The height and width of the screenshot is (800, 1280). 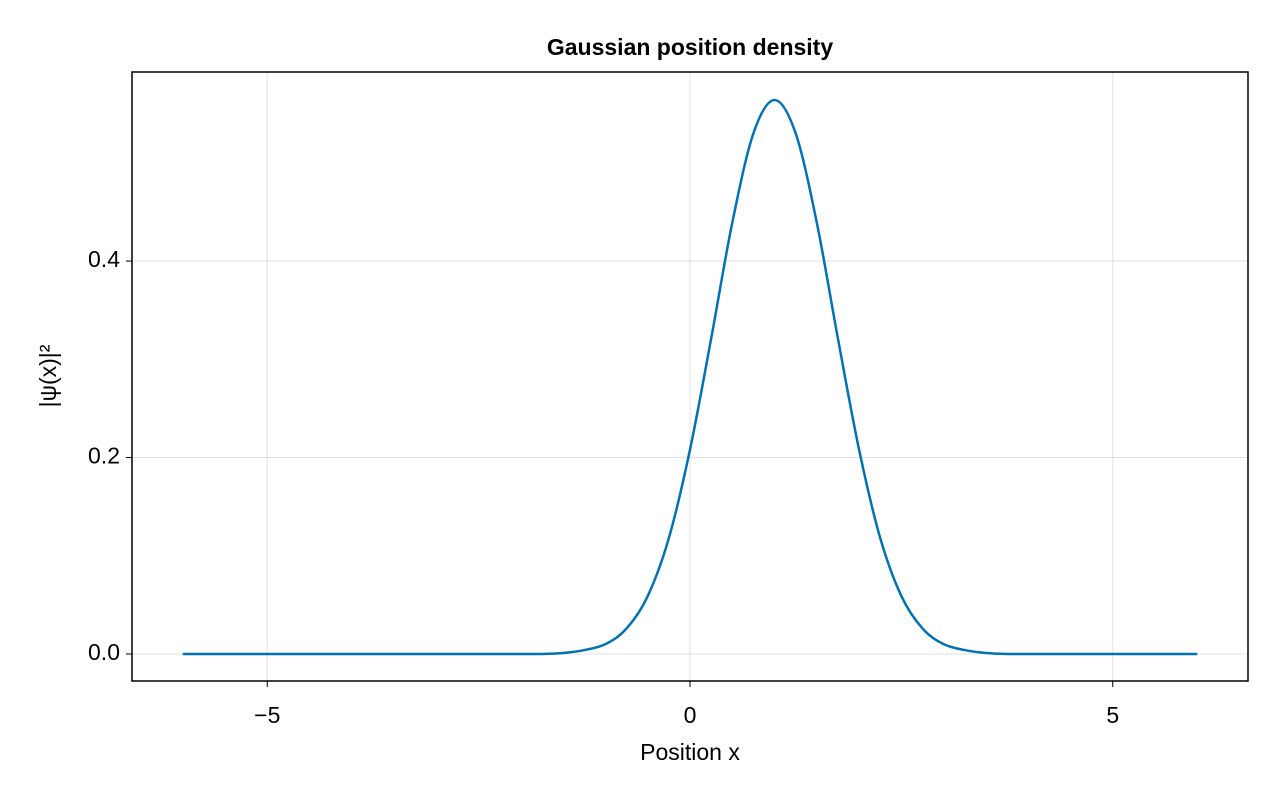 I want to click on y-tick-label: 0.4, so click(x=104, y=259).